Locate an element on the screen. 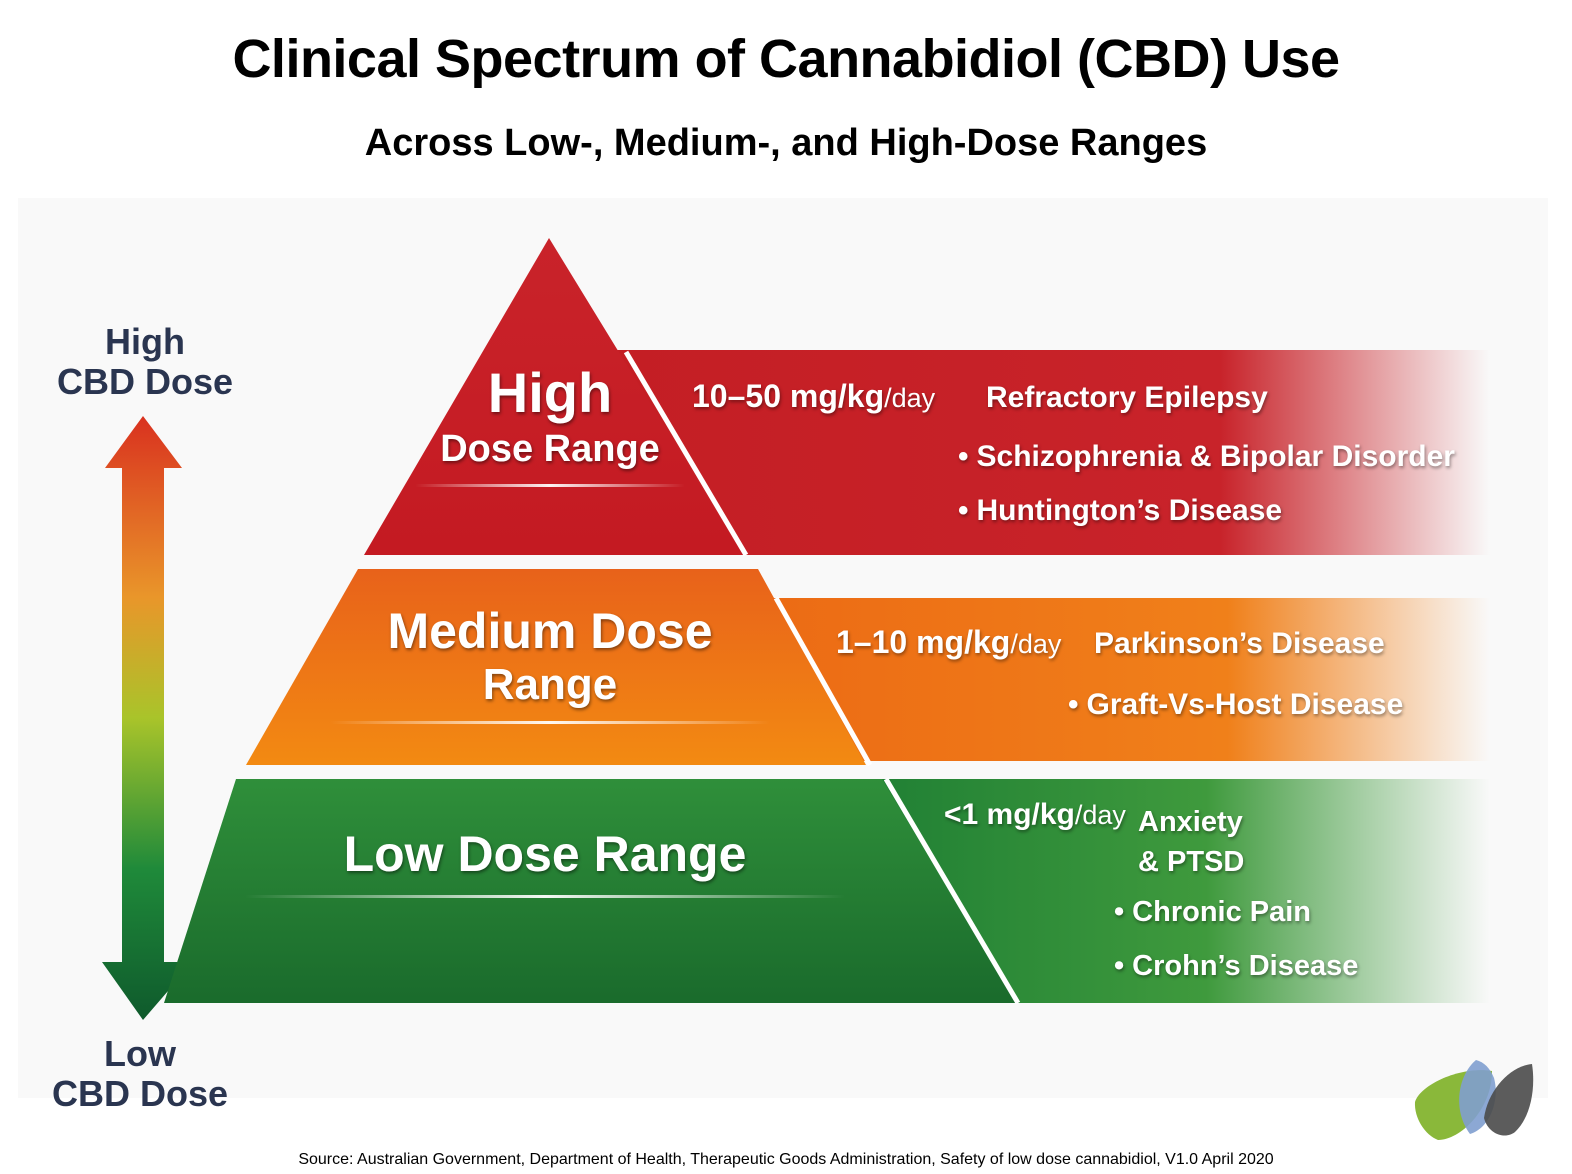 The height and width of the screenshot is (1174, 1572). high-dose-axis-label: High CBD Dose is located at coordinates (145, 361).